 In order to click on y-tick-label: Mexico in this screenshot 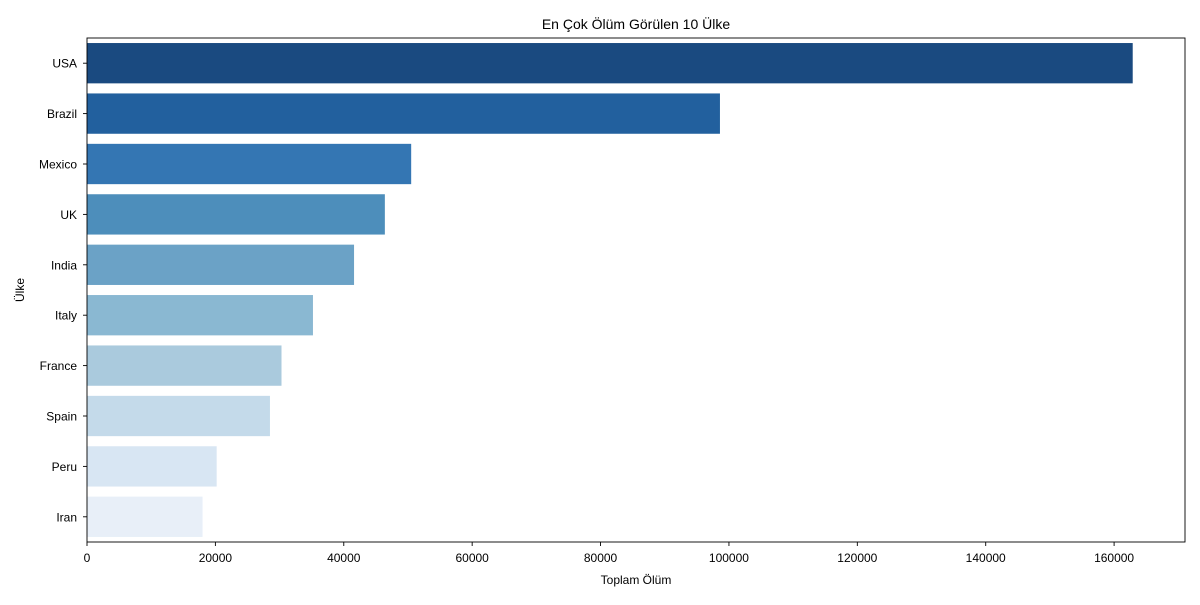, I will do `click(58, 165)`.